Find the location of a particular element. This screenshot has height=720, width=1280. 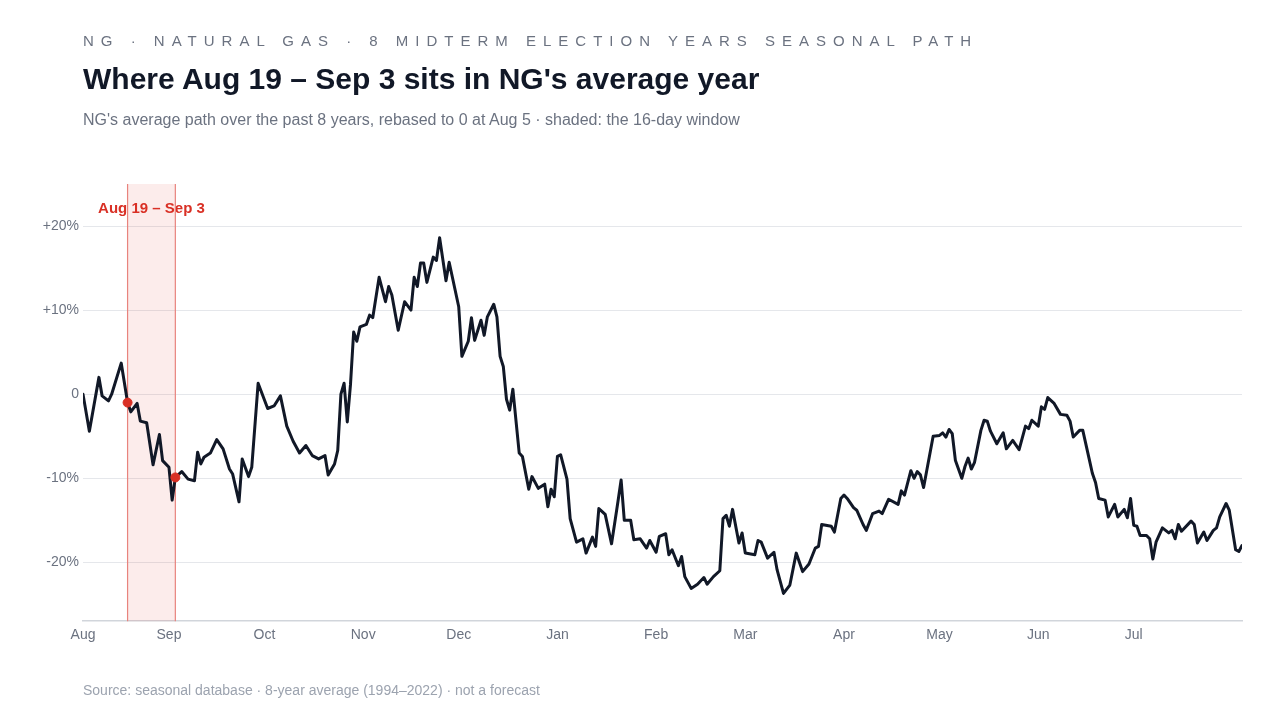

x-tick-label: Apr is located at coordinates (844, 634).